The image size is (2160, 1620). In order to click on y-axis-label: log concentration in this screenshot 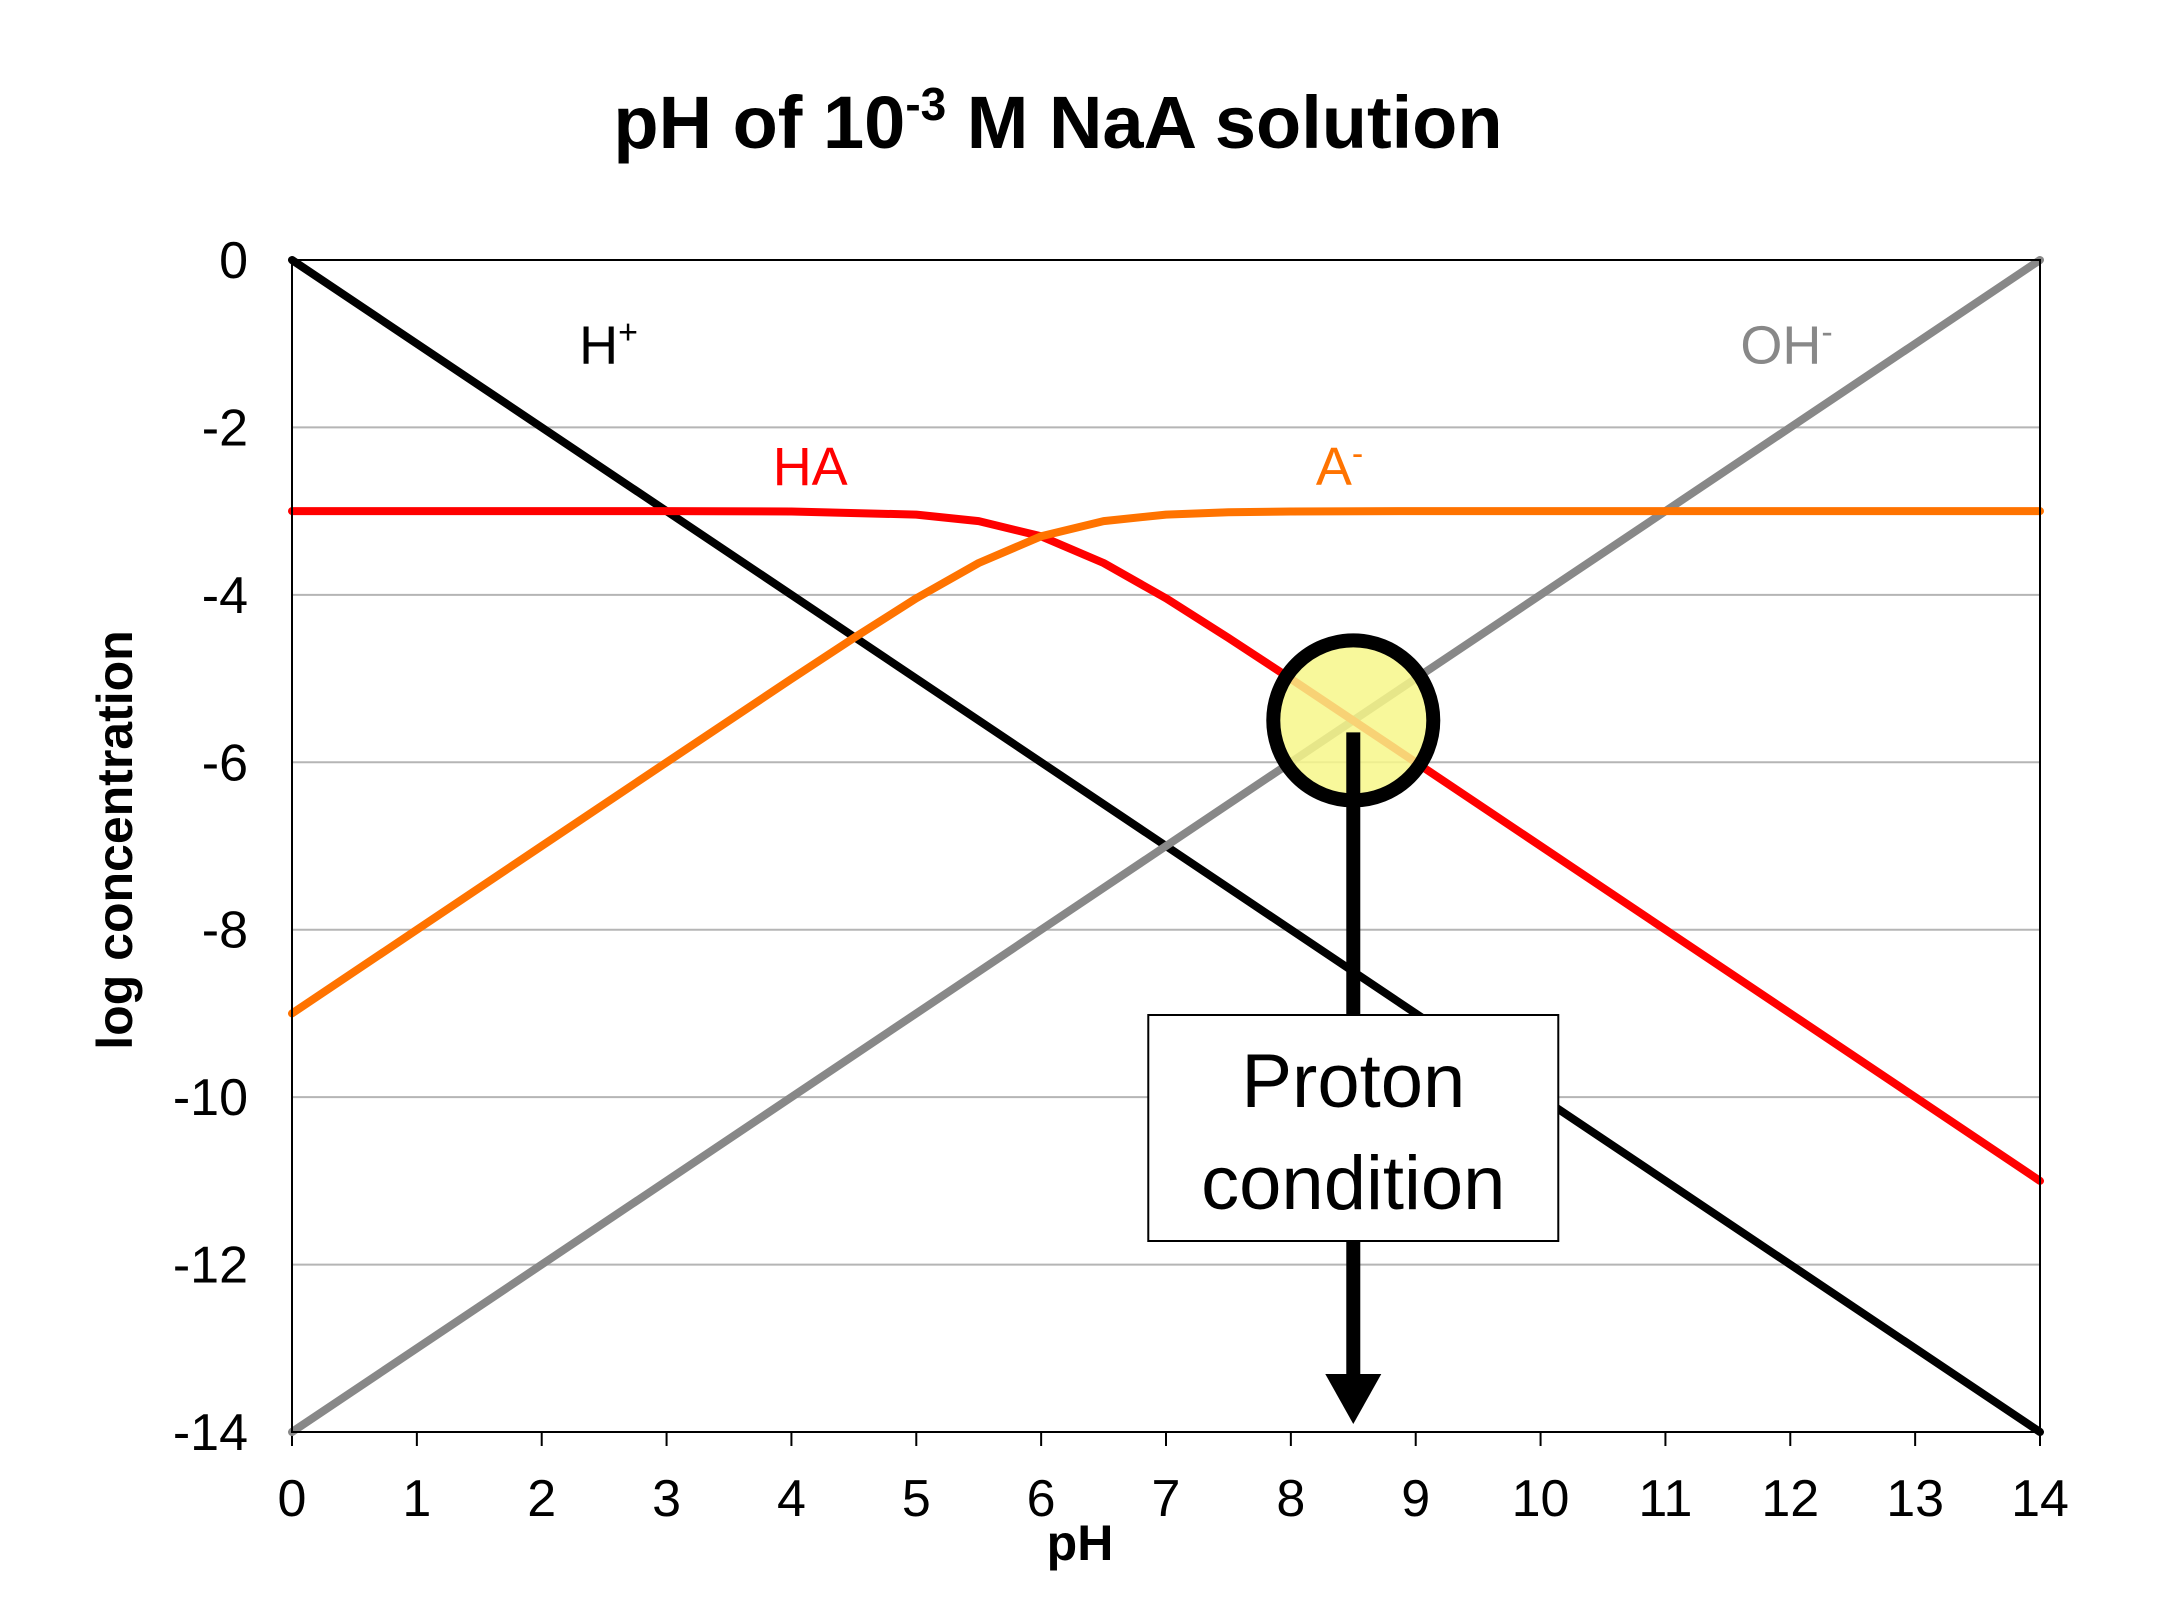, I will do `click(115, 839)`.